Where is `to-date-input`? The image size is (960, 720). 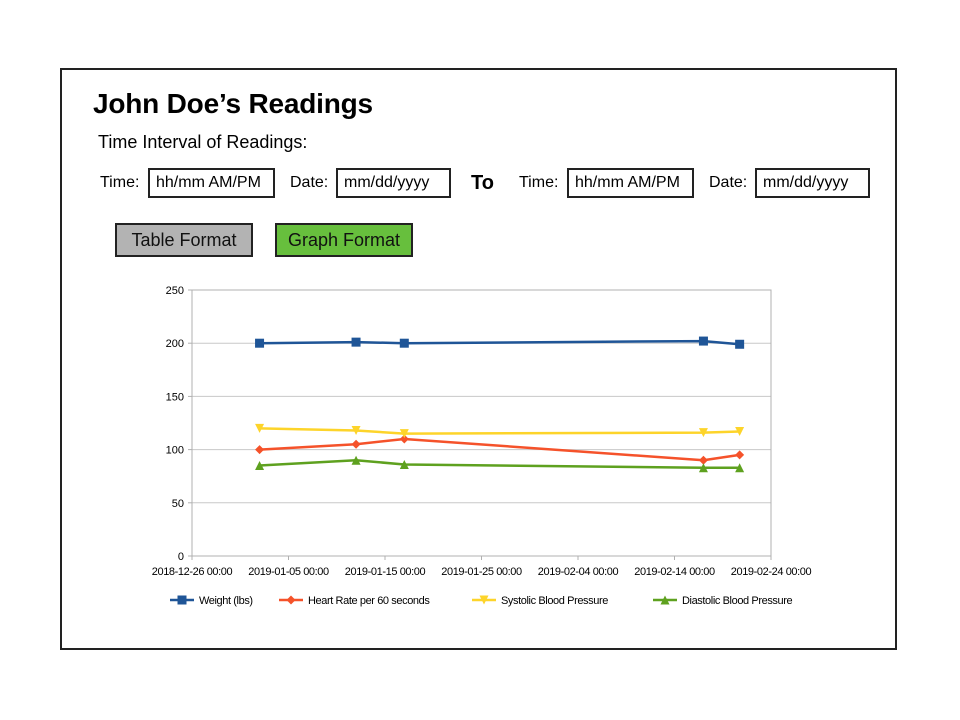 to-date-input is located at coordinates (812, 183).